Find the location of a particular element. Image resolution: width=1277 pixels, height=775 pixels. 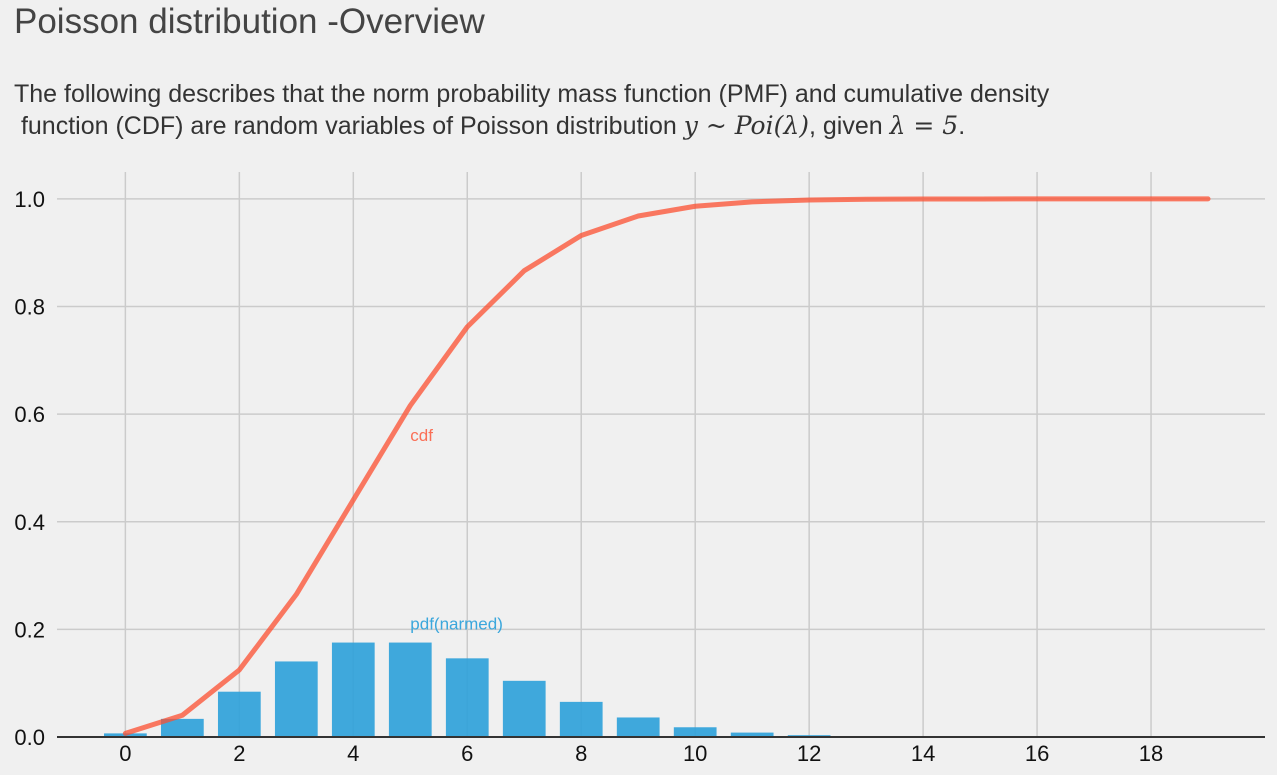

x-tick-label: 4 is located at coordinates (353, 753).